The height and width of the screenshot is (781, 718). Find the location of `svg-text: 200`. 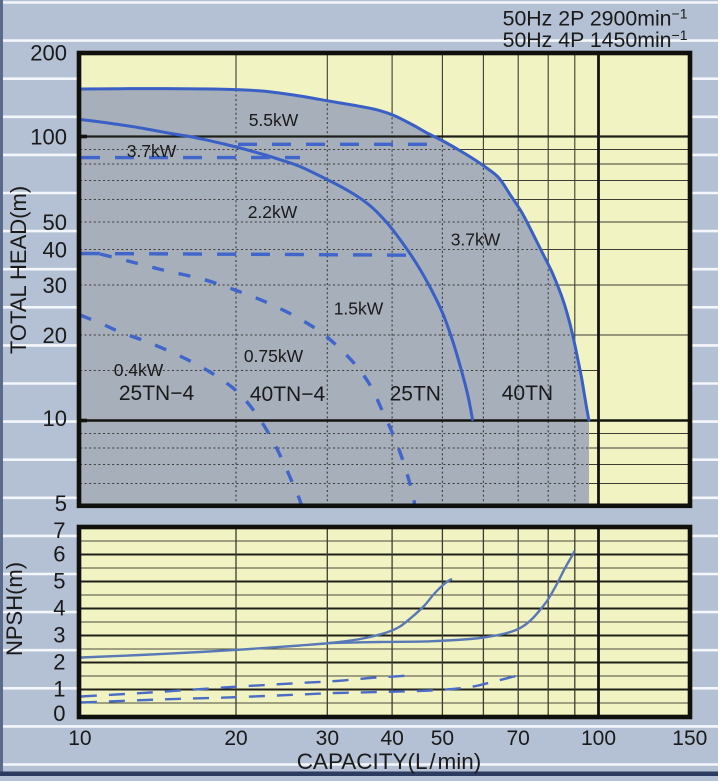

svg-text: 200 is located at coordinates (48, 53).